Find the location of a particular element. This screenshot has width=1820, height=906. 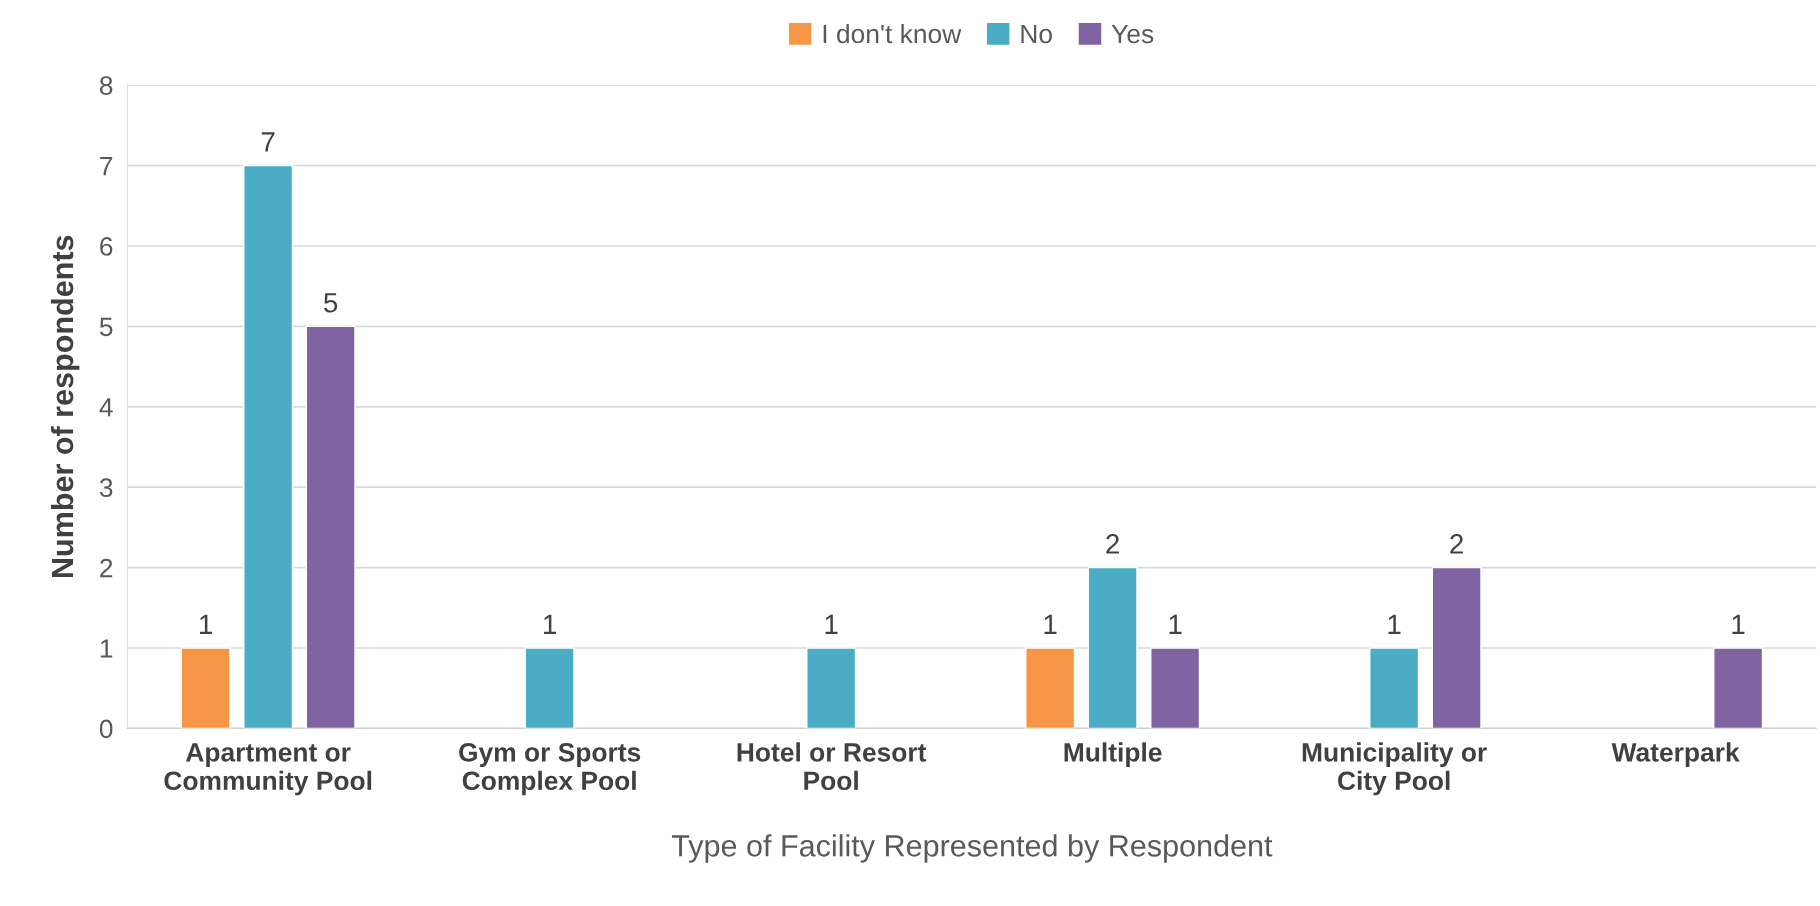

data-label: 5 is located at coordinates (331, 303).